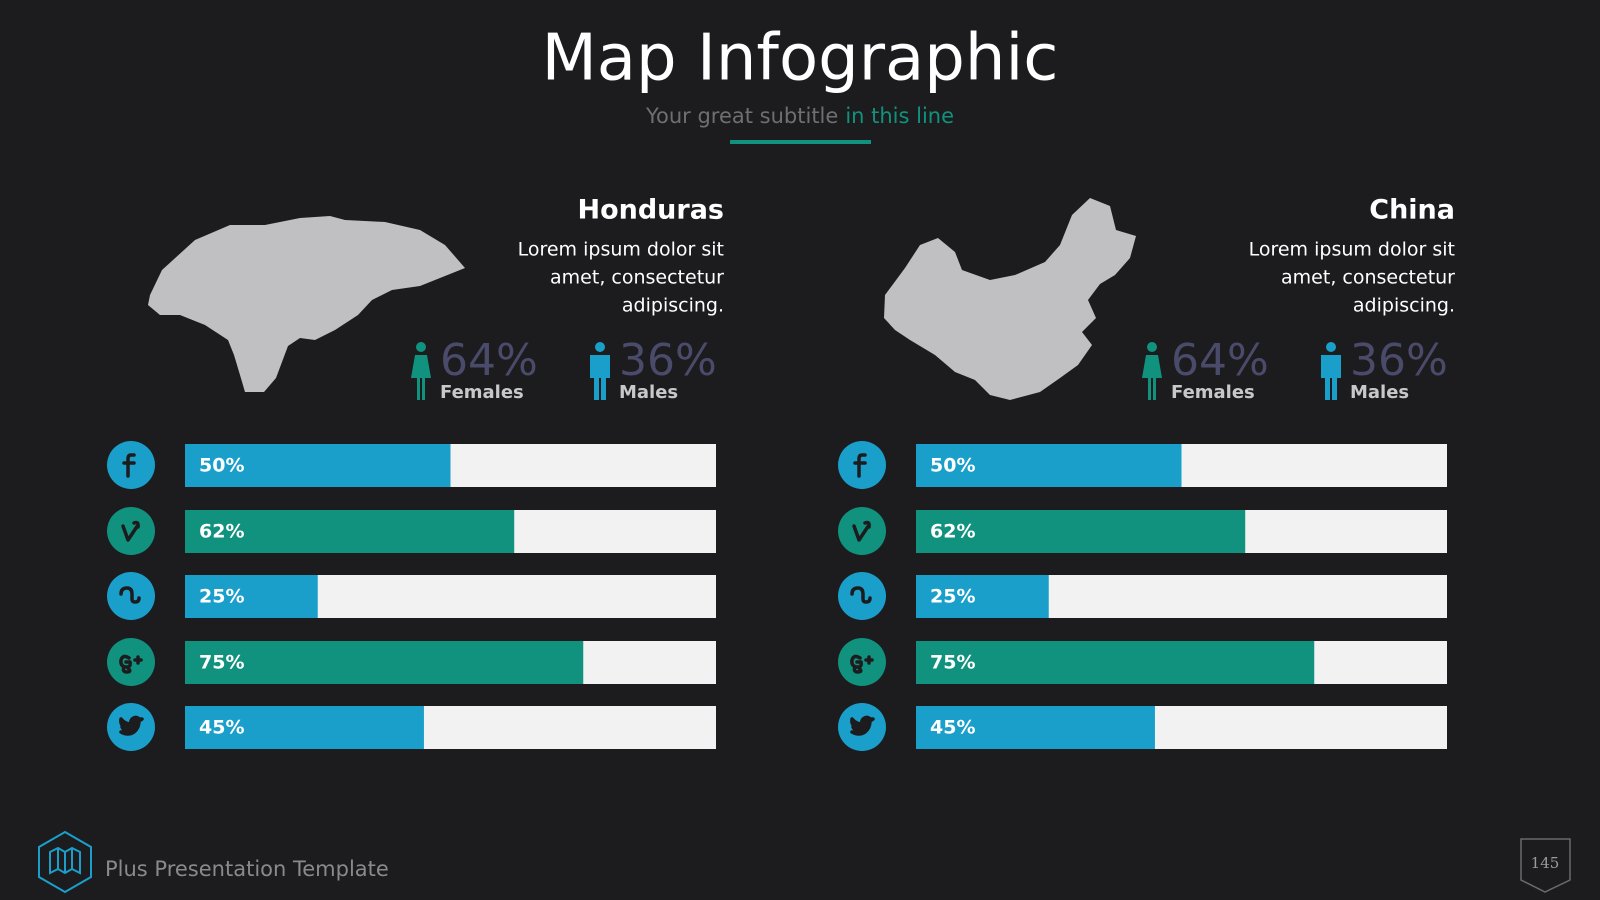 The width and height of the screenshot is (1600, 900). Describe the element at coordinates (1412, 210) in the screenshot. I see `country-name: China` at that location.